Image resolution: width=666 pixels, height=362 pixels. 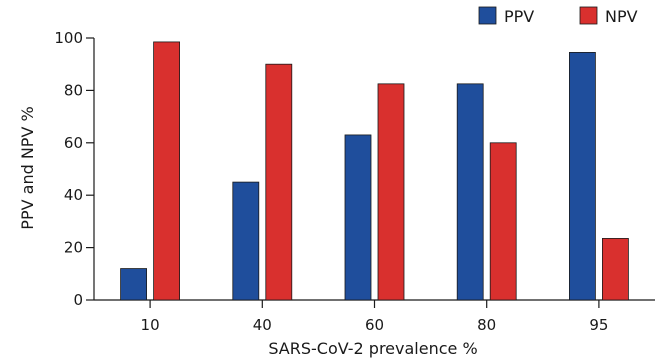 What do you see at coordinates (78, 300) in the screenshot?
I see `y-tick-label: 0` at bounding box center [78, 300].